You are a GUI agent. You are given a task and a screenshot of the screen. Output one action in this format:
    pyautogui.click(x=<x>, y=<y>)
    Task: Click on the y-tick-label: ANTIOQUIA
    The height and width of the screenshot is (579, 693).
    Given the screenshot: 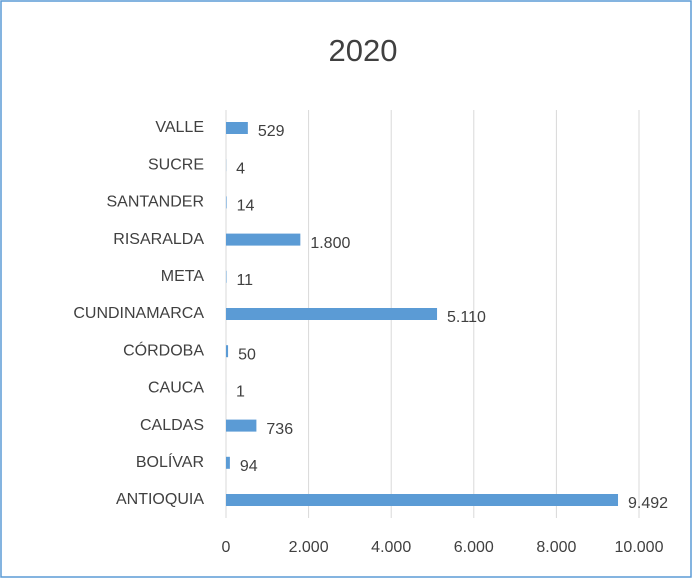 What is the action you would take?
    pyautogui.click(x=160, y=499)
    